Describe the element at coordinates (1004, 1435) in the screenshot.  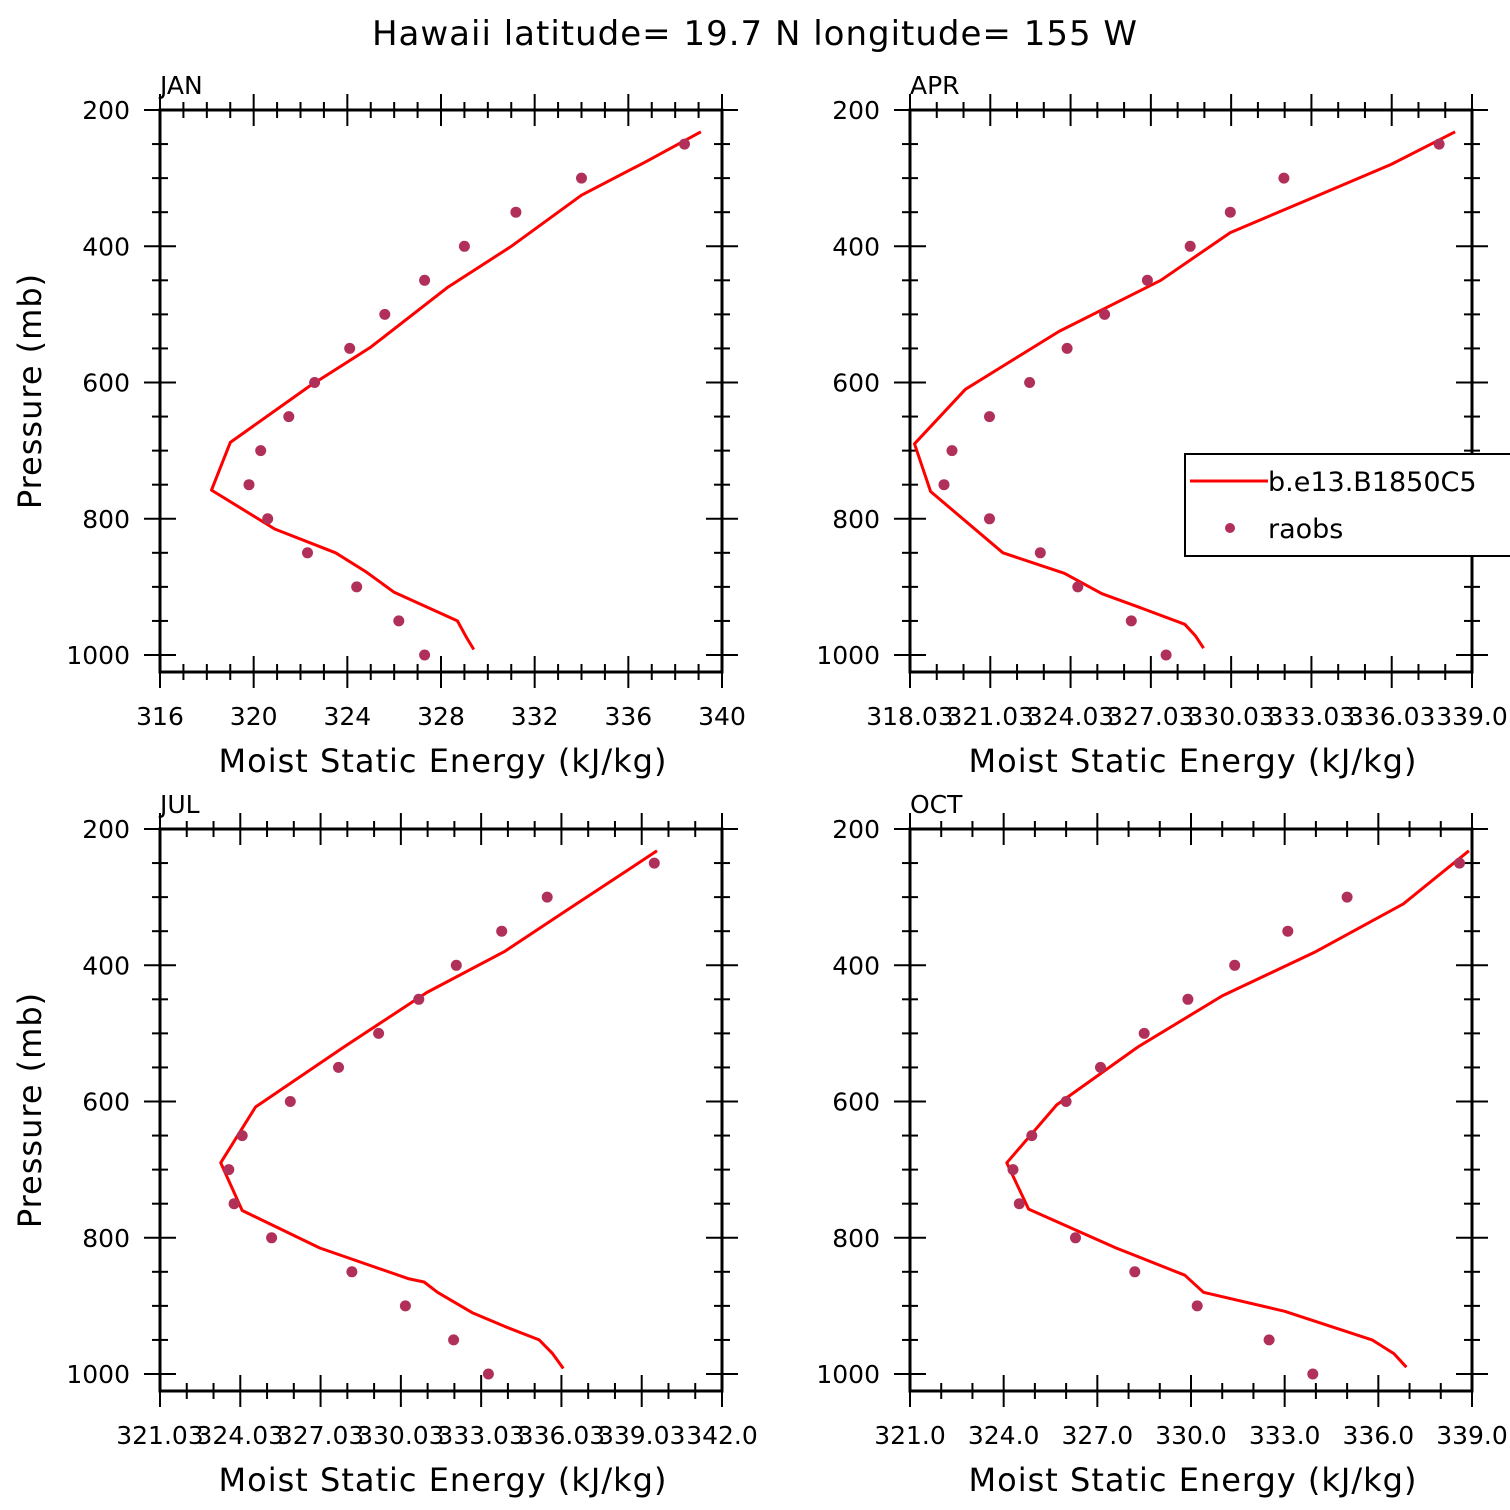
I see `x-tick-label: 324.0` at that location.